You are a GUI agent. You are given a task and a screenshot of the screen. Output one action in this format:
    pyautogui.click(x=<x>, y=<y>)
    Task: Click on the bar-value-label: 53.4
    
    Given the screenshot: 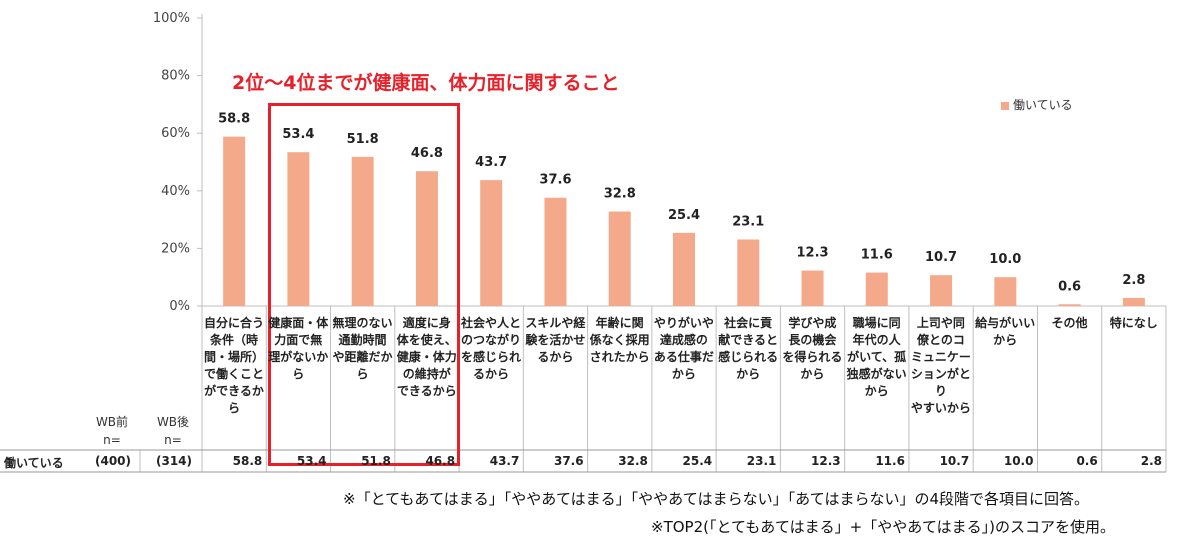 What is the action you would take?
    pyautogui.click(x=298, y=134)
    